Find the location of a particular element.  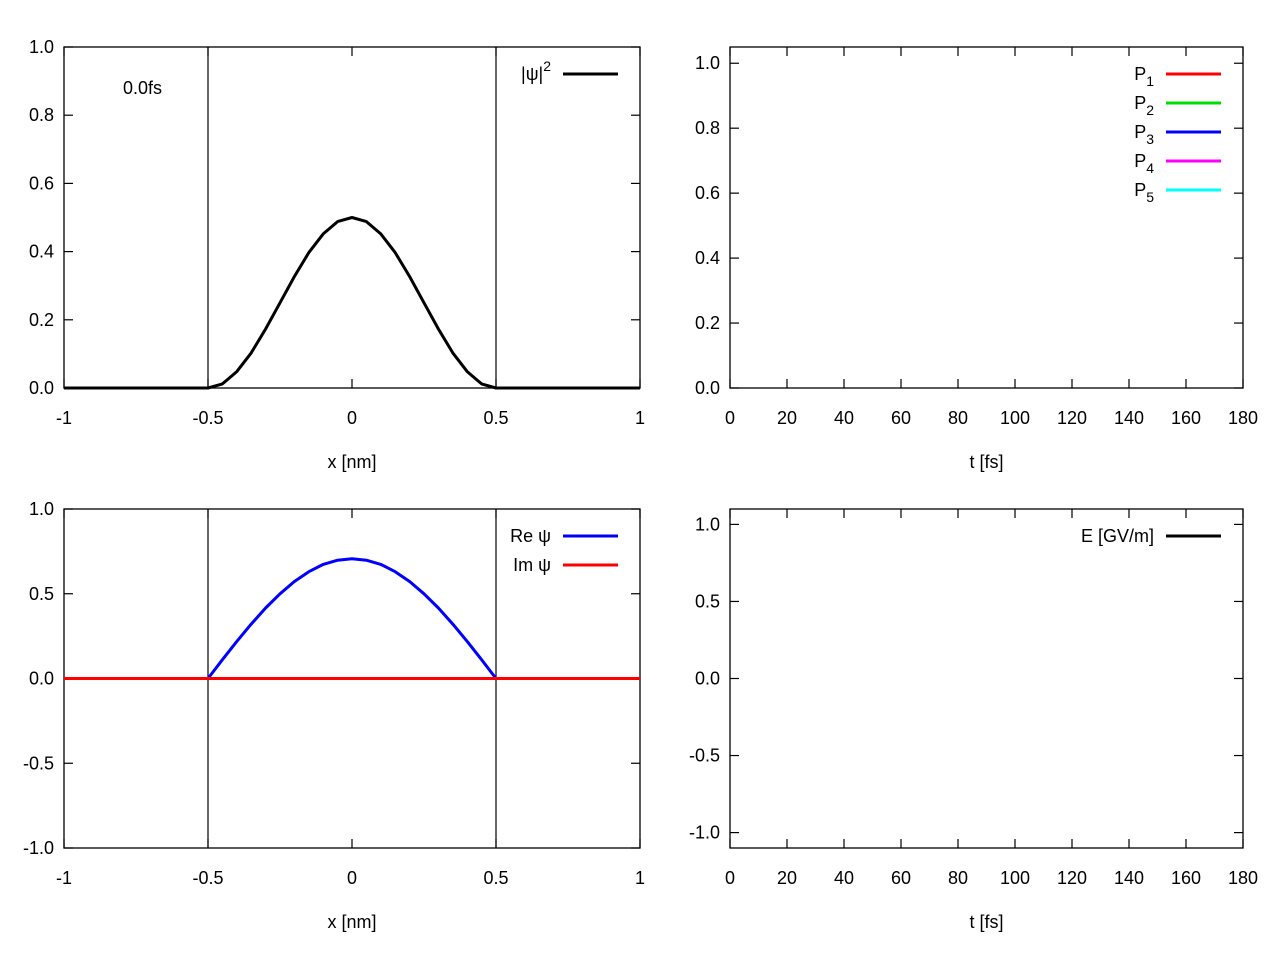

legend-label: |ψ|2 is located at coordinates (536, 71).